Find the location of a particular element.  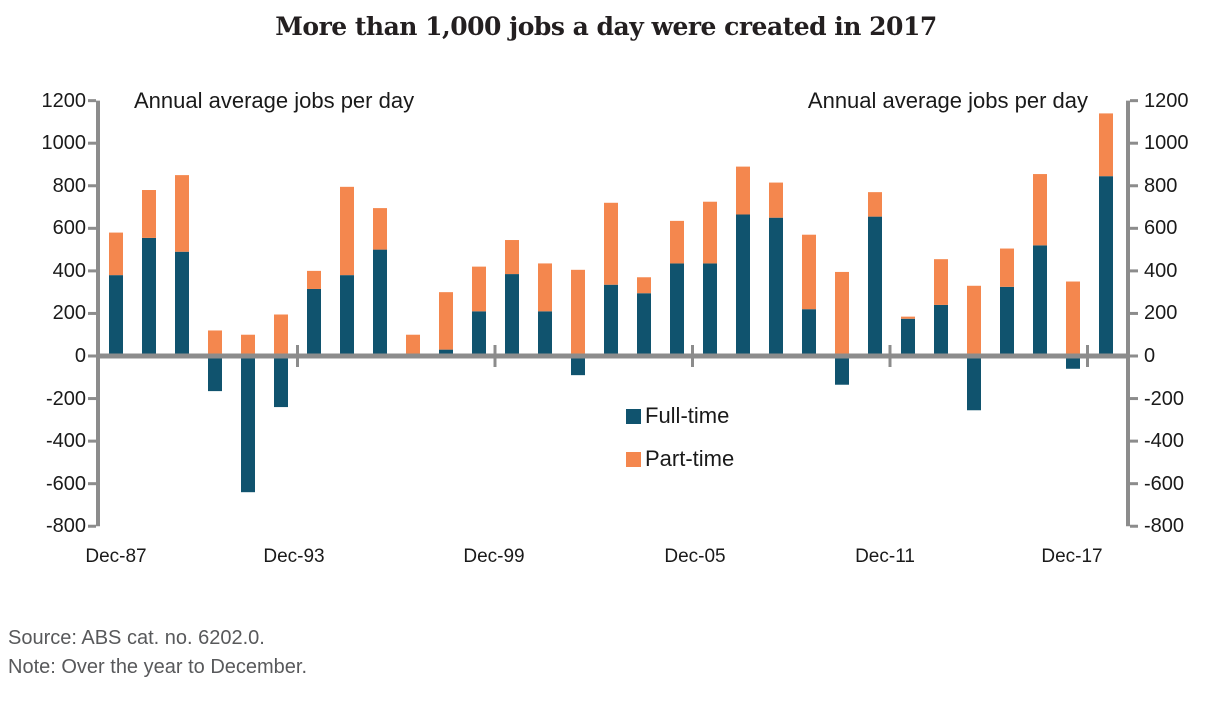

y-axis-label: 200 is located at coordinates (1161, 313).